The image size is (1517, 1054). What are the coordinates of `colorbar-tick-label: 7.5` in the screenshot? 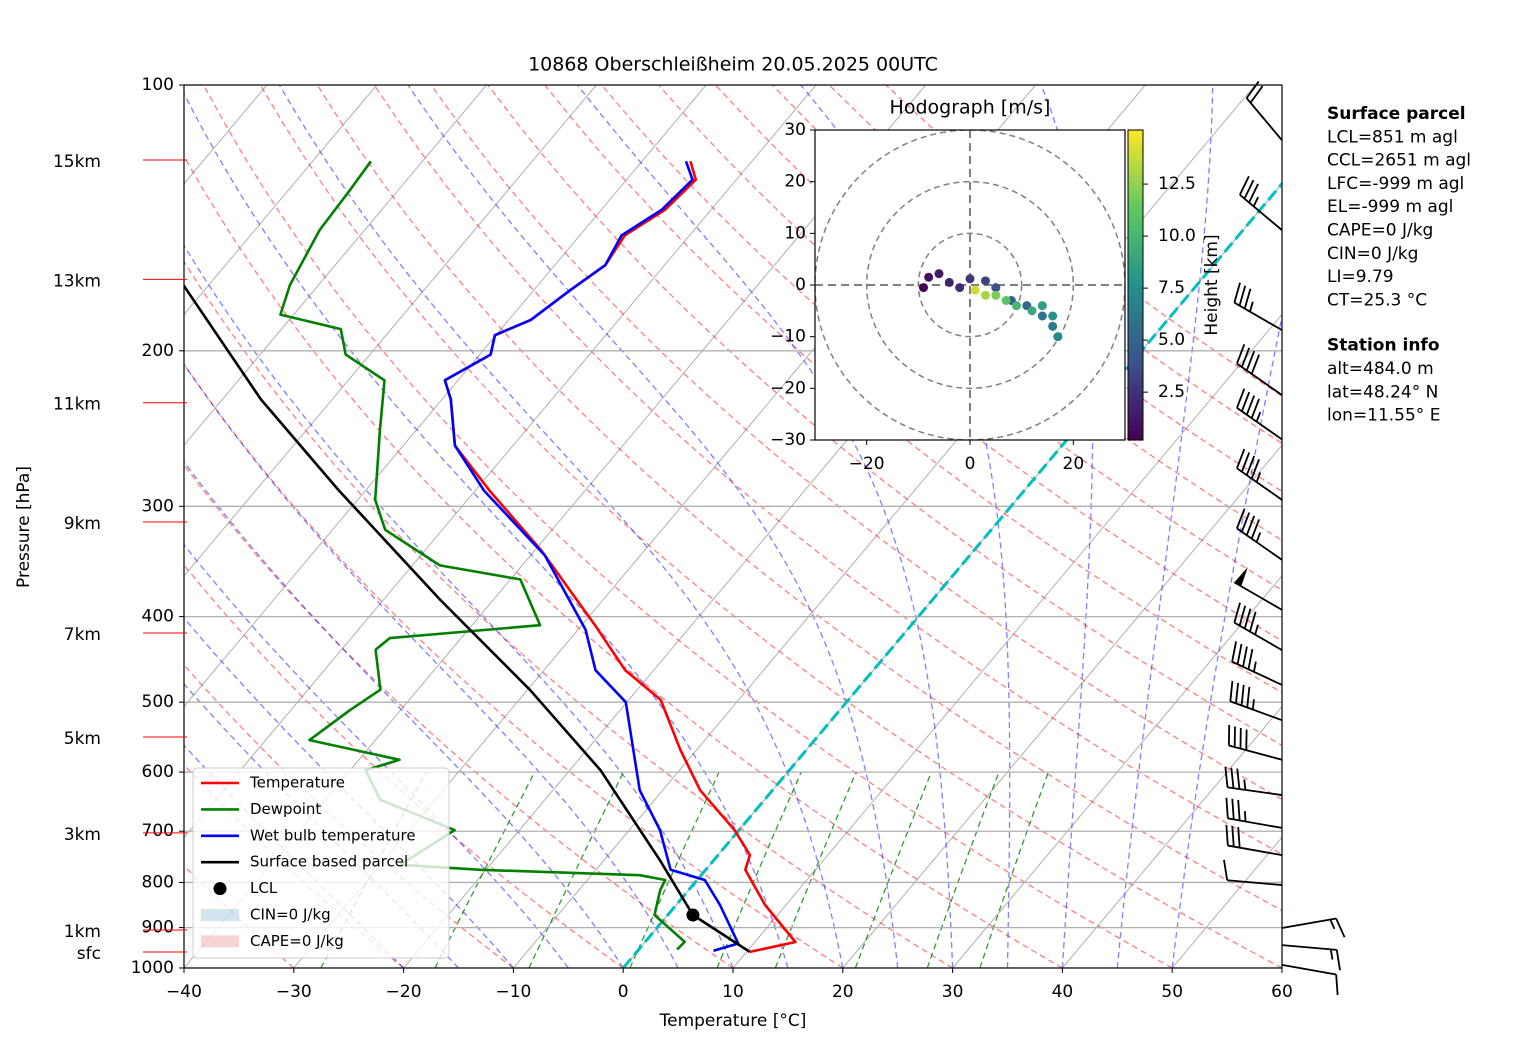 It's located at (1171, 288).